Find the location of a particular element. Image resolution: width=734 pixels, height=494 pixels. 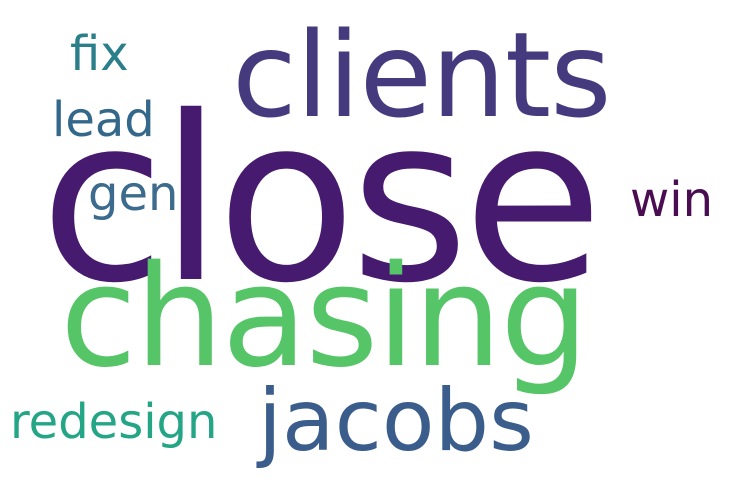

word-clients: clients is located at coordinates (422, 75).